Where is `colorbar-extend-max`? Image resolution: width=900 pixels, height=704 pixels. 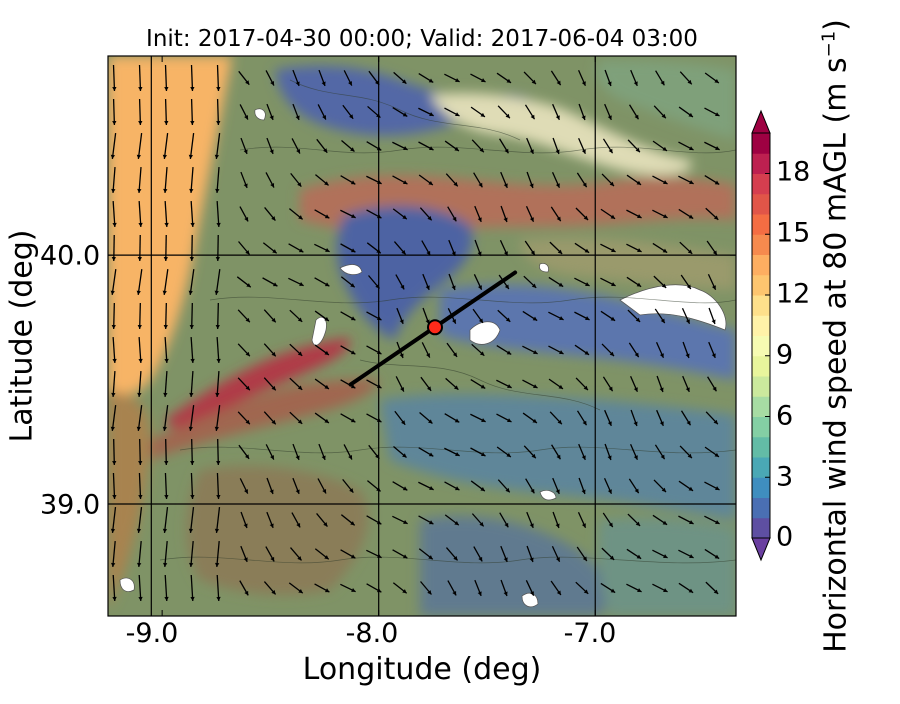 colorbar-extend-max is located at coordinates (761, 122).